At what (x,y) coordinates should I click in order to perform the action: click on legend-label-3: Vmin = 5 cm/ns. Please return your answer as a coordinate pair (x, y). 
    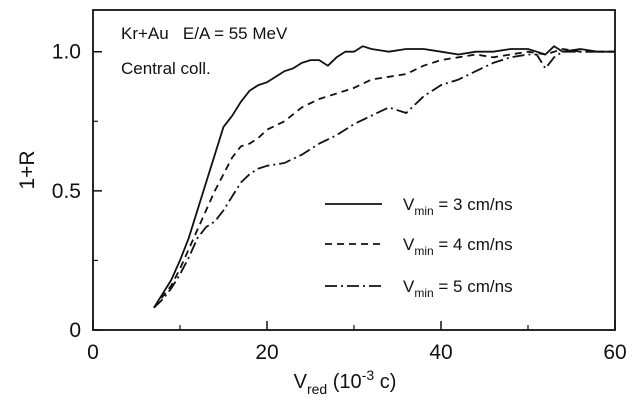
    Looking at the image, I should click on (458, 288).